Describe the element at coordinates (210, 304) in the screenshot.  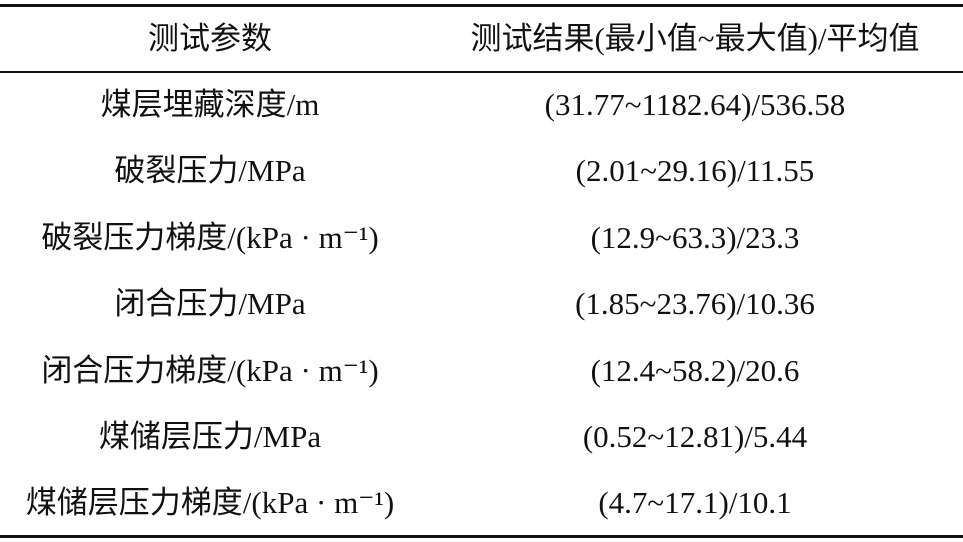
I see `body-cell: 闭合压力/MPa` at that location.